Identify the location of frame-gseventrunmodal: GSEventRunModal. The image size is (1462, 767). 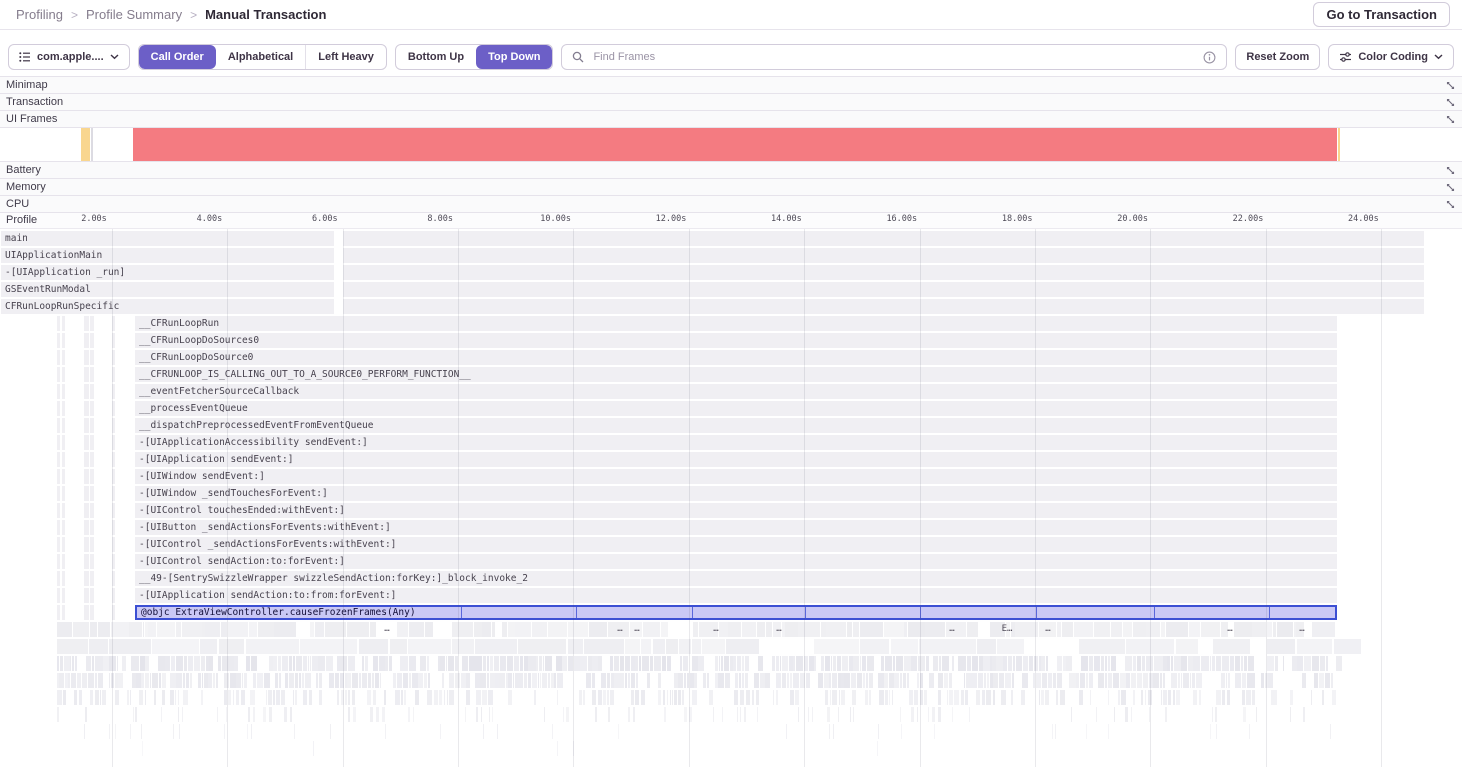
(167, 289).